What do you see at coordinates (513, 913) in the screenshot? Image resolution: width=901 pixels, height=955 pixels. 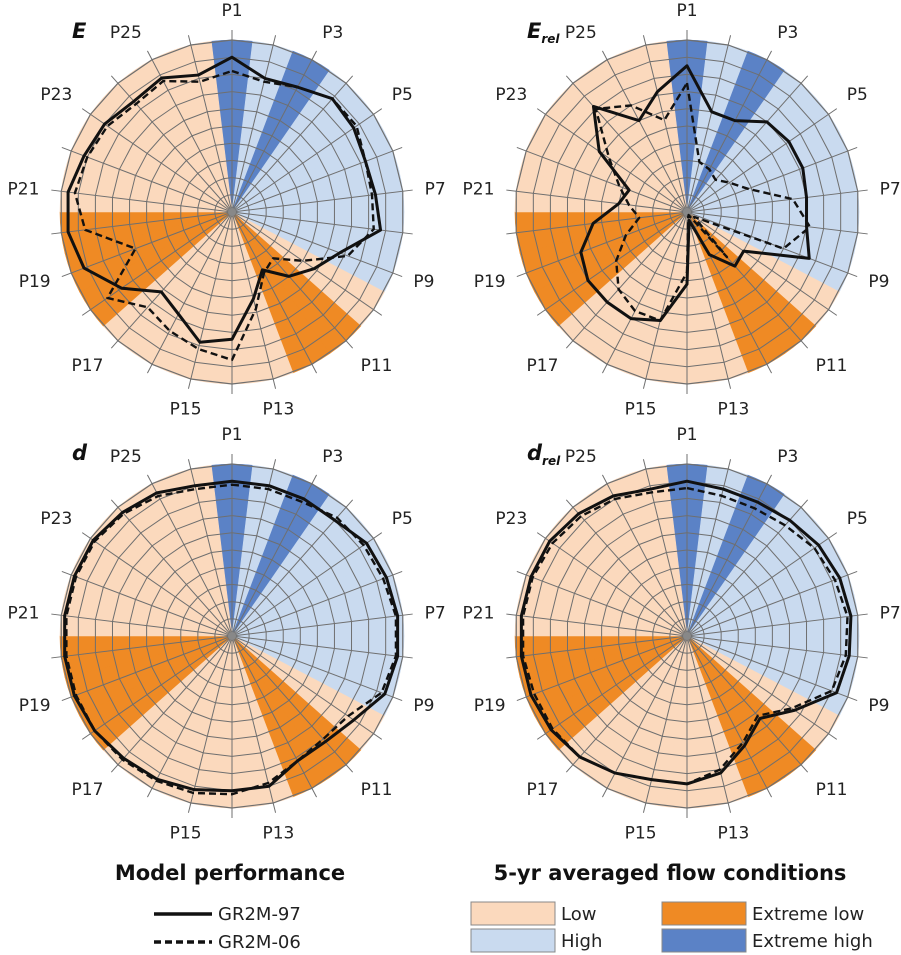 I see `legend-swatch-low` at bounding box center [513, 913].